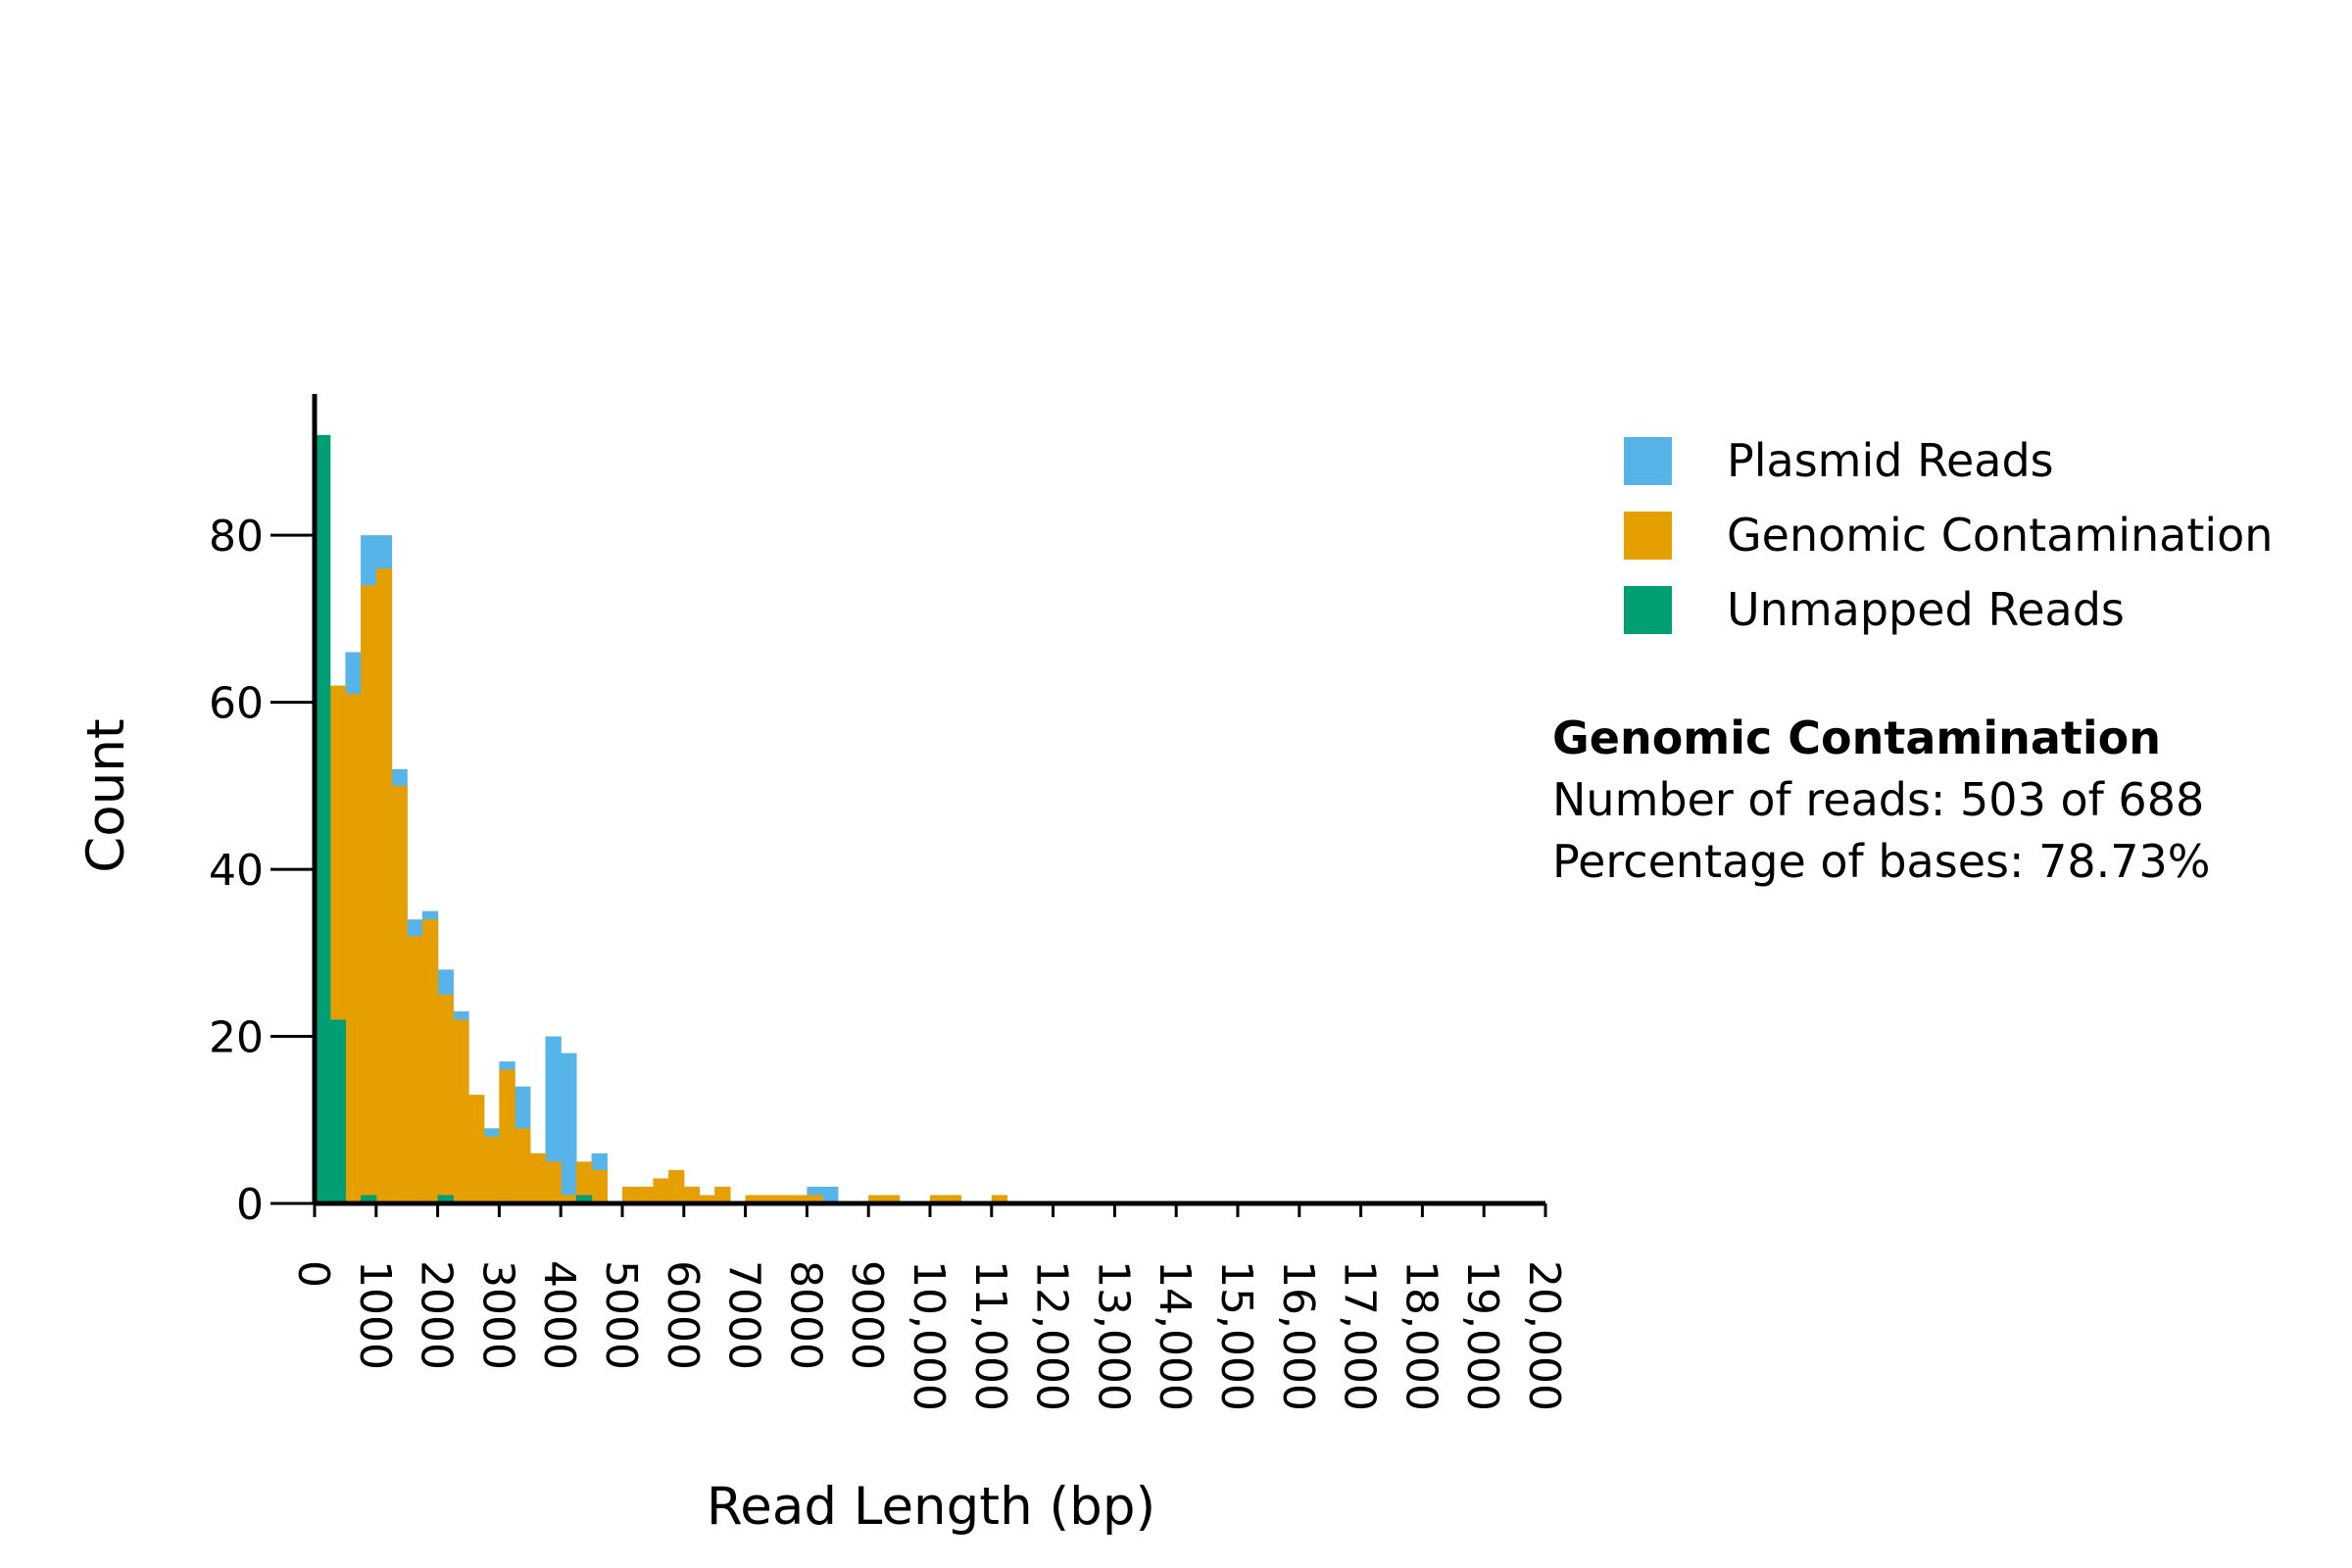 The height and width of the screenshot is (1568, 2352). What do you see at coordinates (236, 704) in the screenshot?
I see `y-tick-label-60: 60` at bounding box center [236, 704].